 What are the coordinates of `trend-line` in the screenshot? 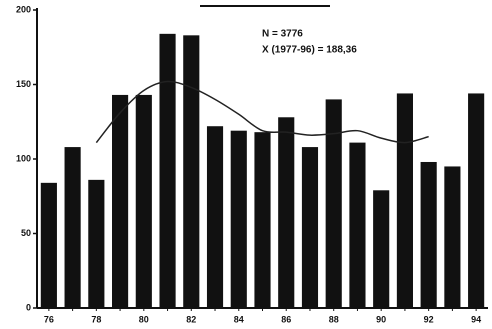 It's located at (262, 112).